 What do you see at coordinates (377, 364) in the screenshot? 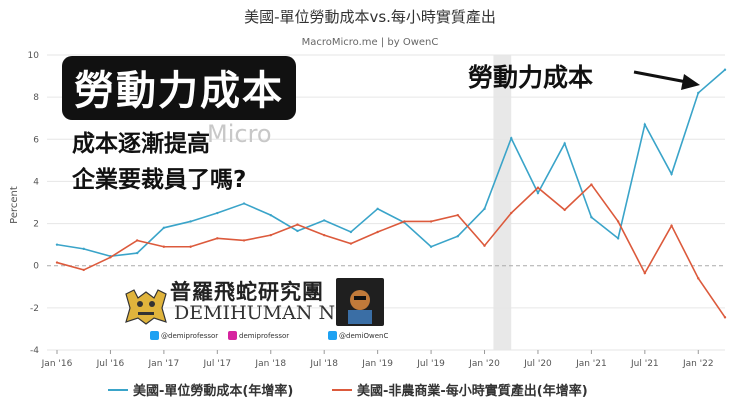
I see `x-tick-label: Jan '19` at bounding box center [377, 364].